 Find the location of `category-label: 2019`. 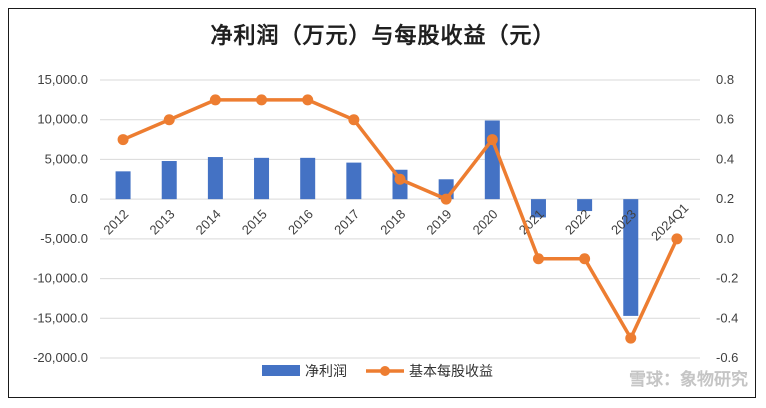

category-label: 2019 is located at coordinates (438, 221).